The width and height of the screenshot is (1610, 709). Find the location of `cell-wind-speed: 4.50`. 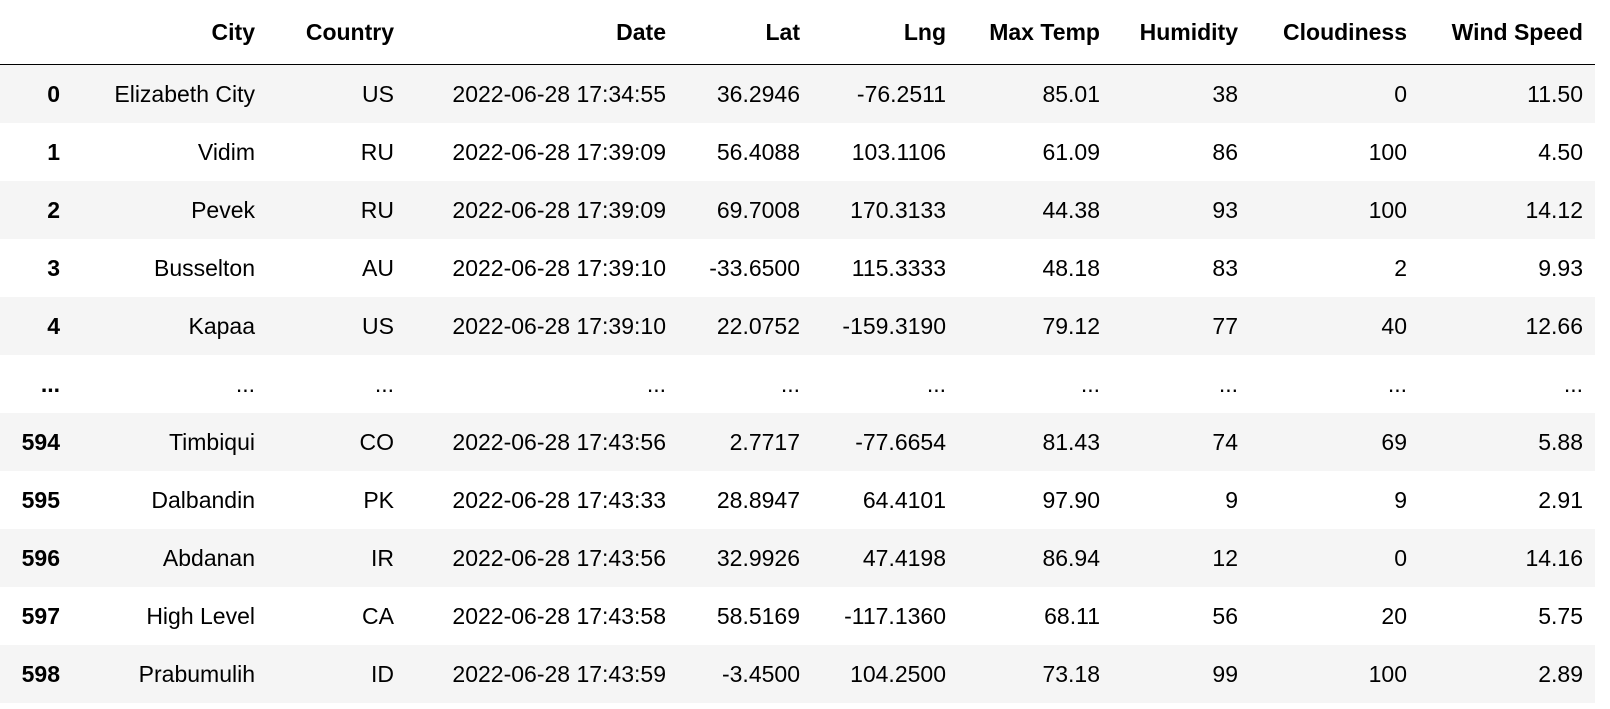

cell-wind-speed: 4.50 is located at coordinates (1560, 151).